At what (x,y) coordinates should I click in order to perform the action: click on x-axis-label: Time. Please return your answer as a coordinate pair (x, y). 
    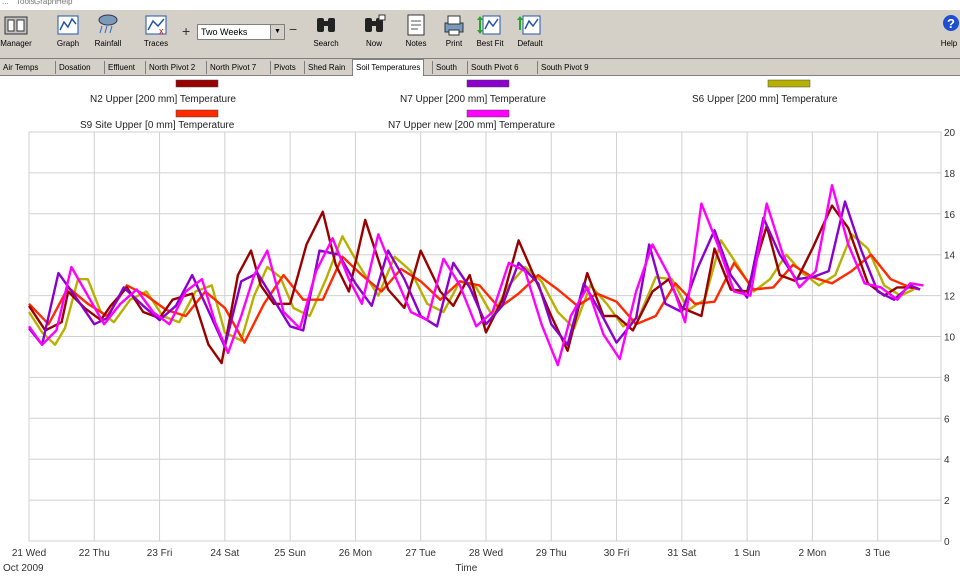
    Looking at the image, I should click on (466, 568).